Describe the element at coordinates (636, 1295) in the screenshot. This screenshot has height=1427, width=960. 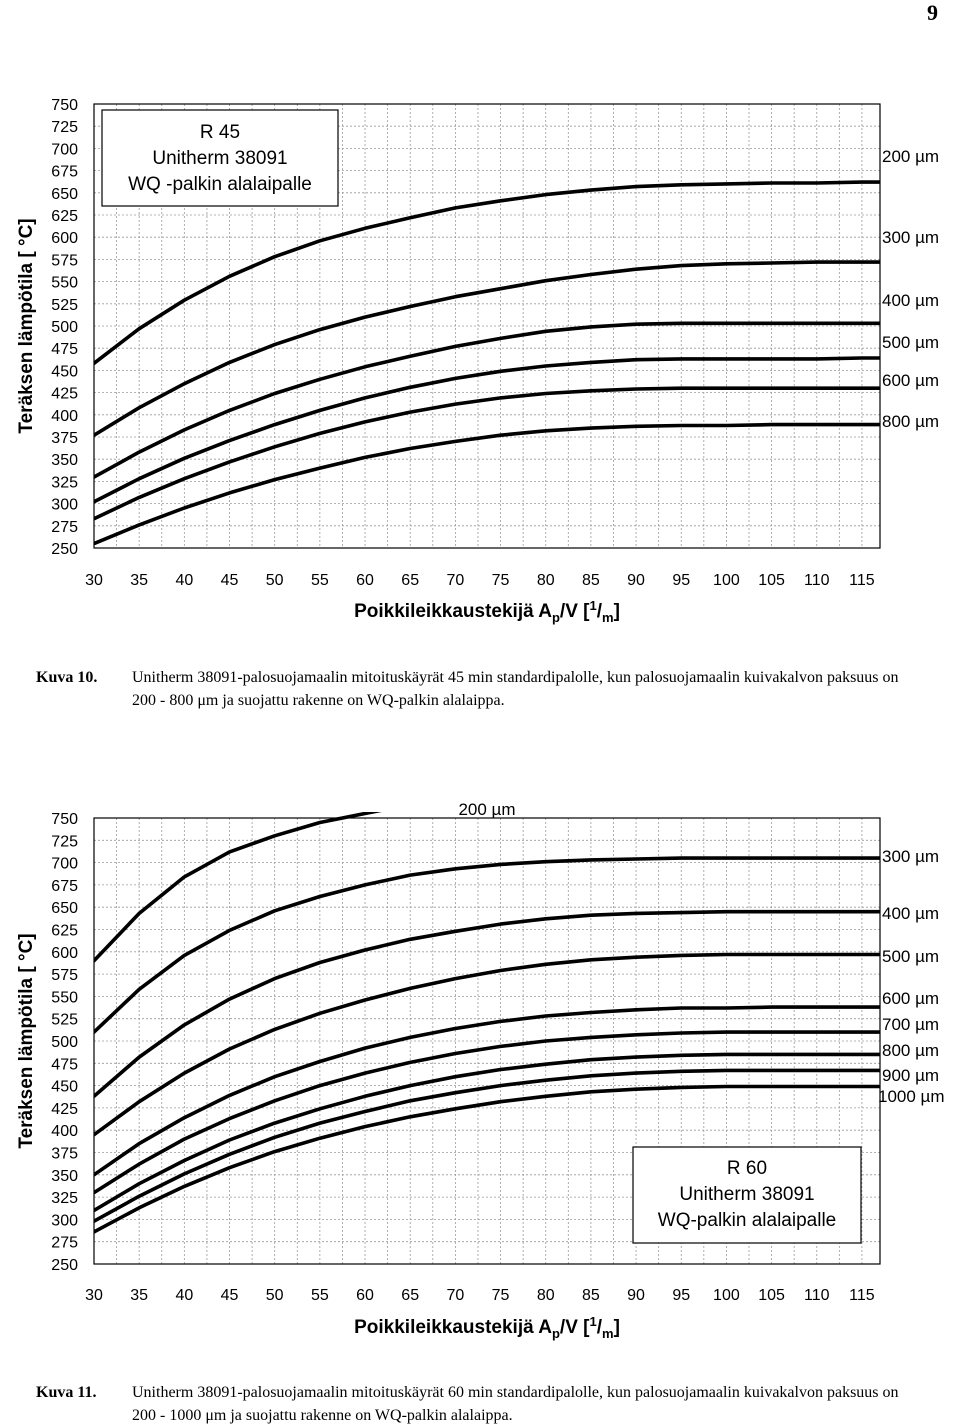
I see `x-tick-label: 90` at that location.